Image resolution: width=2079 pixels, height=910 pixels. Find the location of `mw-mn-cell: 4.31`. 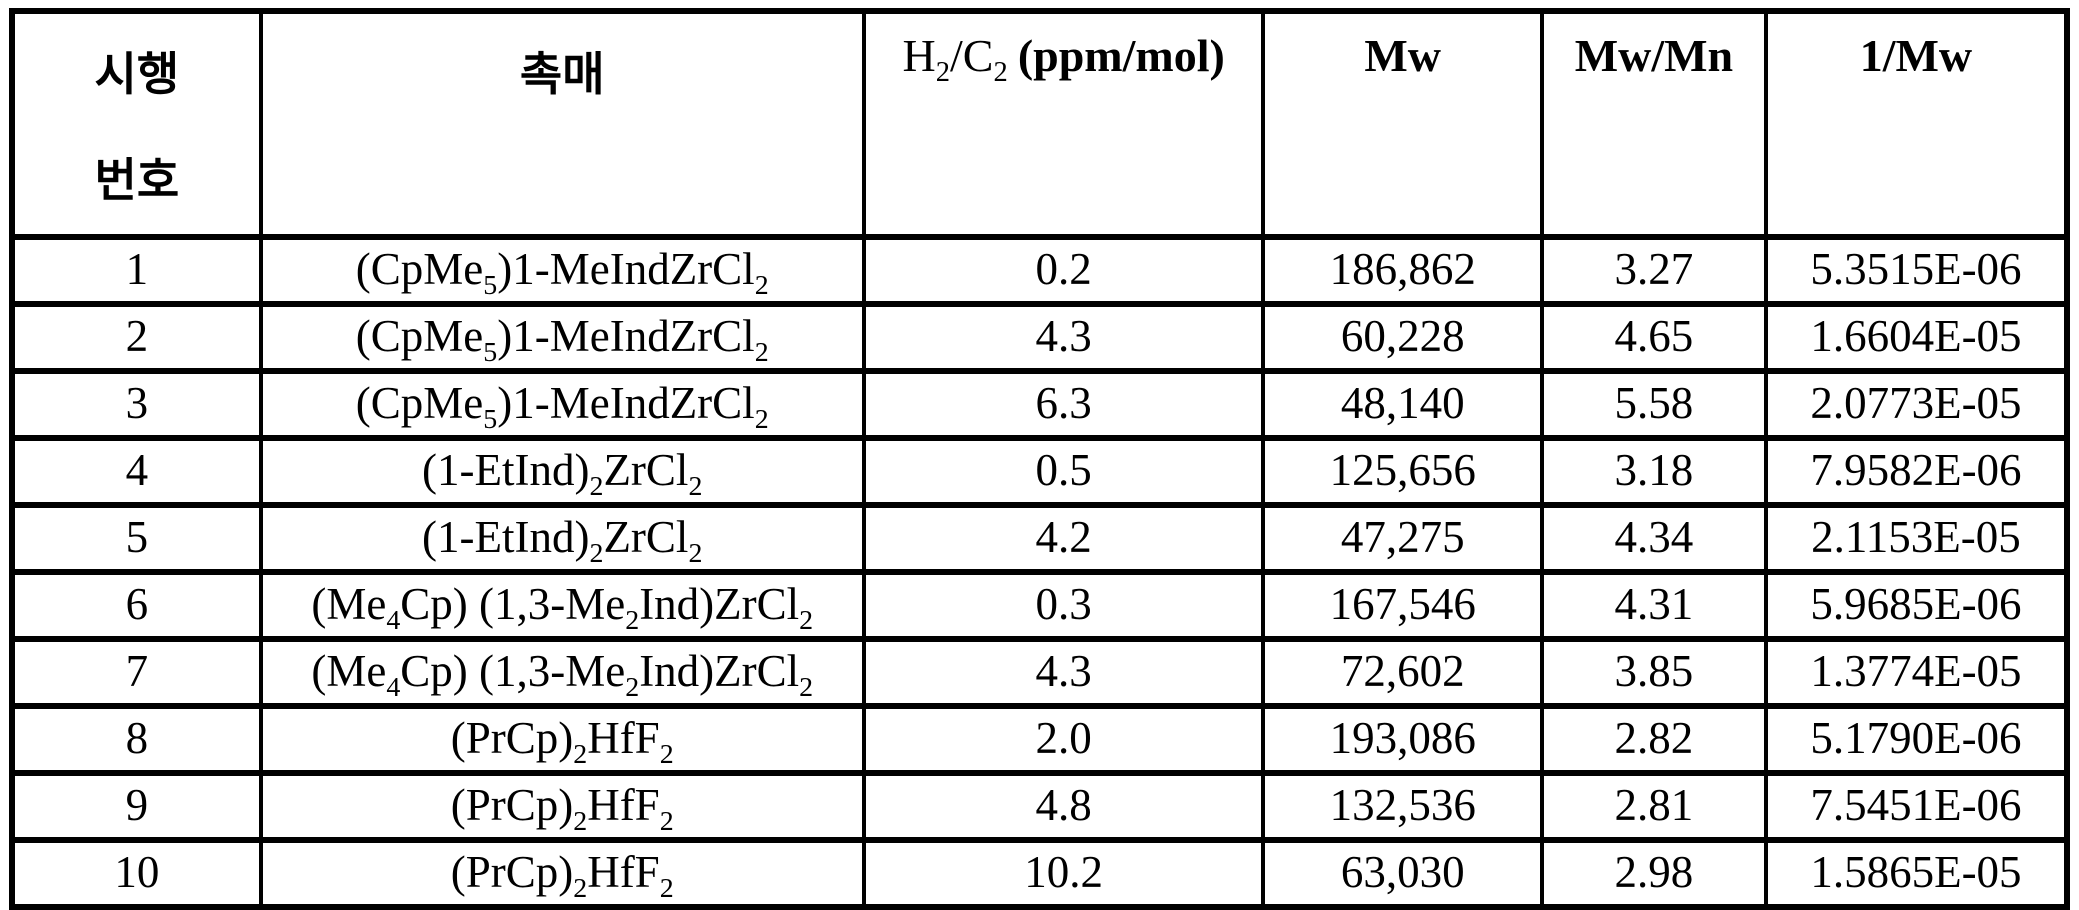

mw-mn-cell: 4.31 is located at coordinates (1653, 605).